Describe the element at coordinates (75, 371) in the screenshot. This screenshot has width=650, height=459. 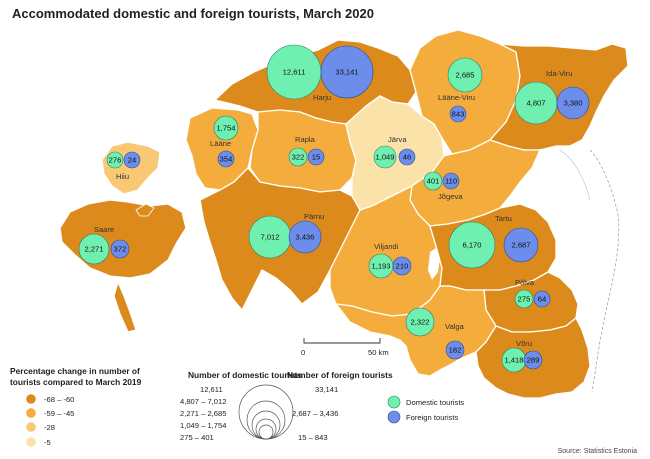
I see `legend-change-title-1: Percentage change in number of` at that location.